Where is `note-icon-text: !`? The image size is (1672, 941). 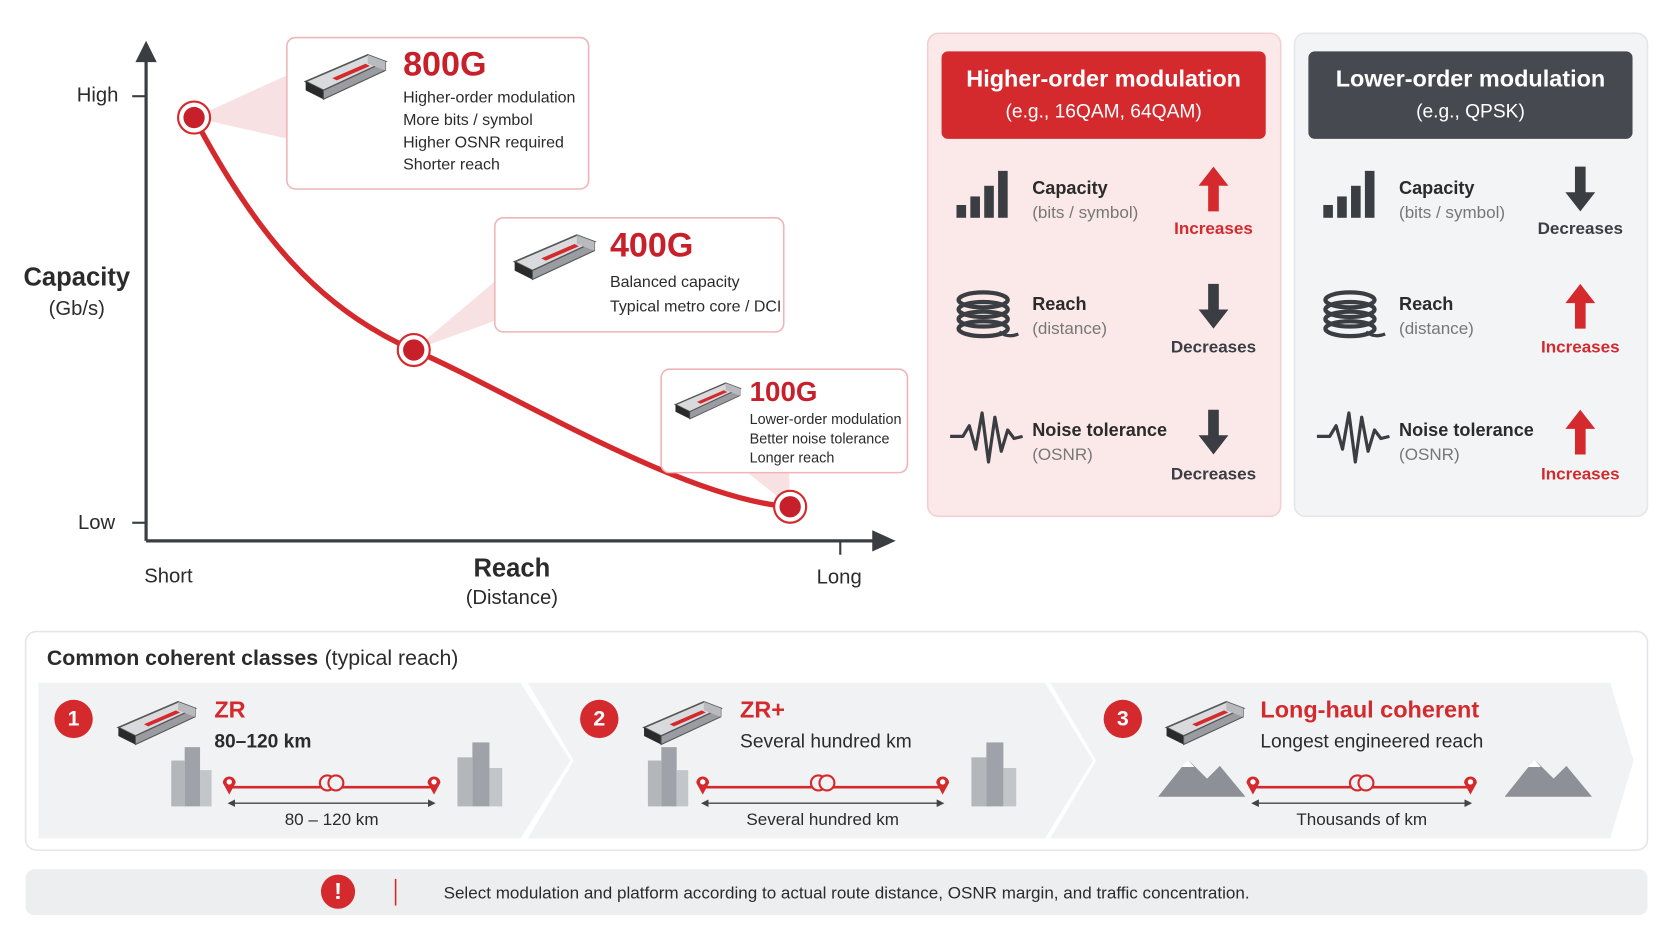 note-icon-text: ! is located at coordinates (338, 891).